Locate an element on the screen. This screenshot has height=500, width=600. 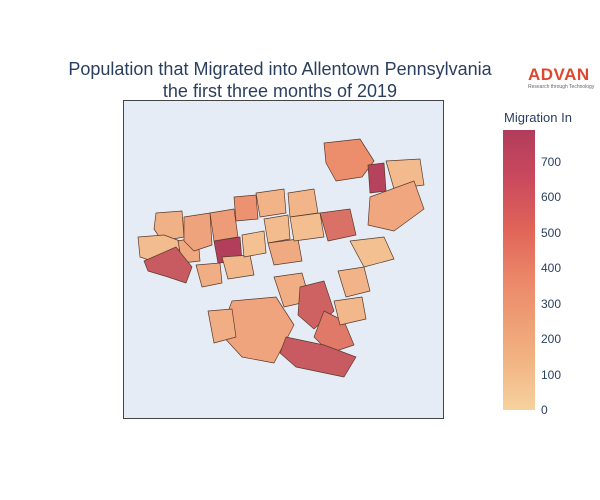
logo-tagline: Research through Technology is located at coordinates (561, 87).